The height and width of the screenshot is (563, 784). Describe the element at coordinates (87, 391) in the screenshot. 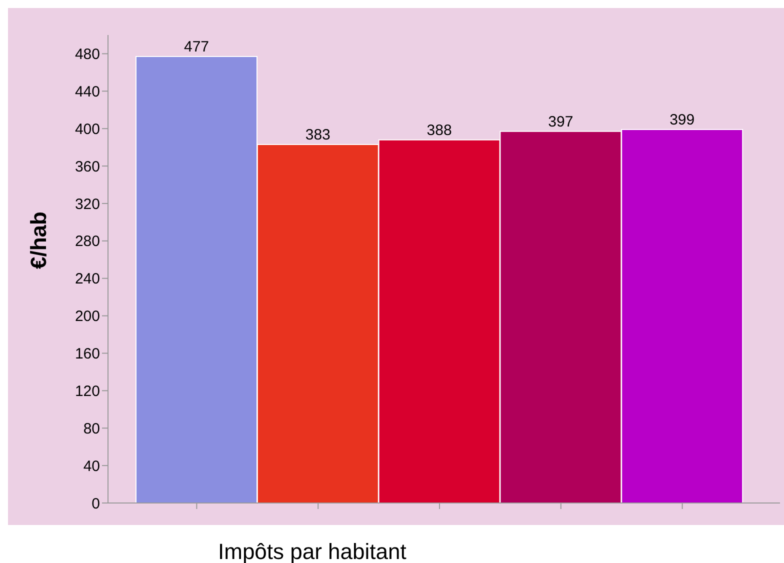

I see `y-tick-label: 120` at that location.